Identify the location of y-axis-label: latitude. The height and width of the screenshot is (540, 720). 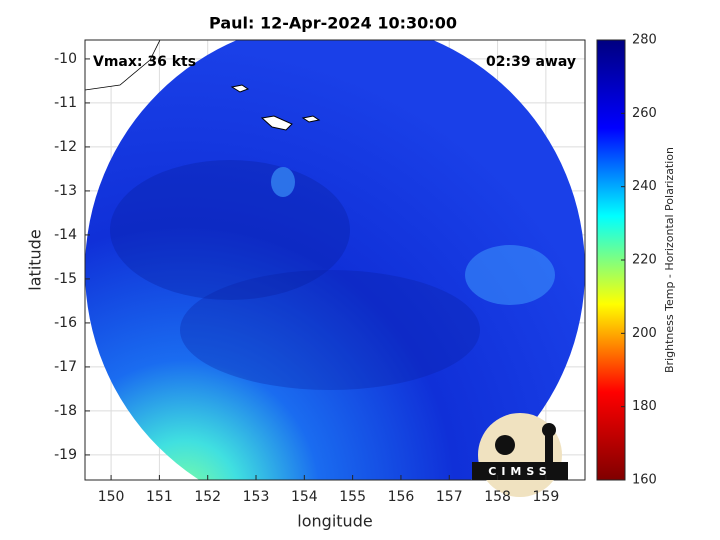
(35, 259).